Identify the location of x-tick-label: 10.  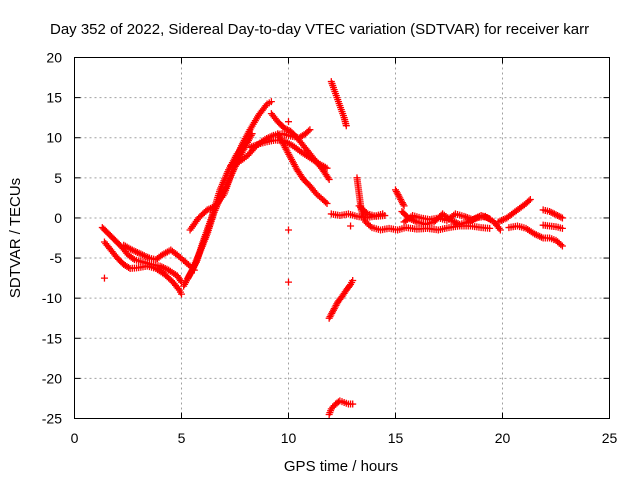
(289, 438).